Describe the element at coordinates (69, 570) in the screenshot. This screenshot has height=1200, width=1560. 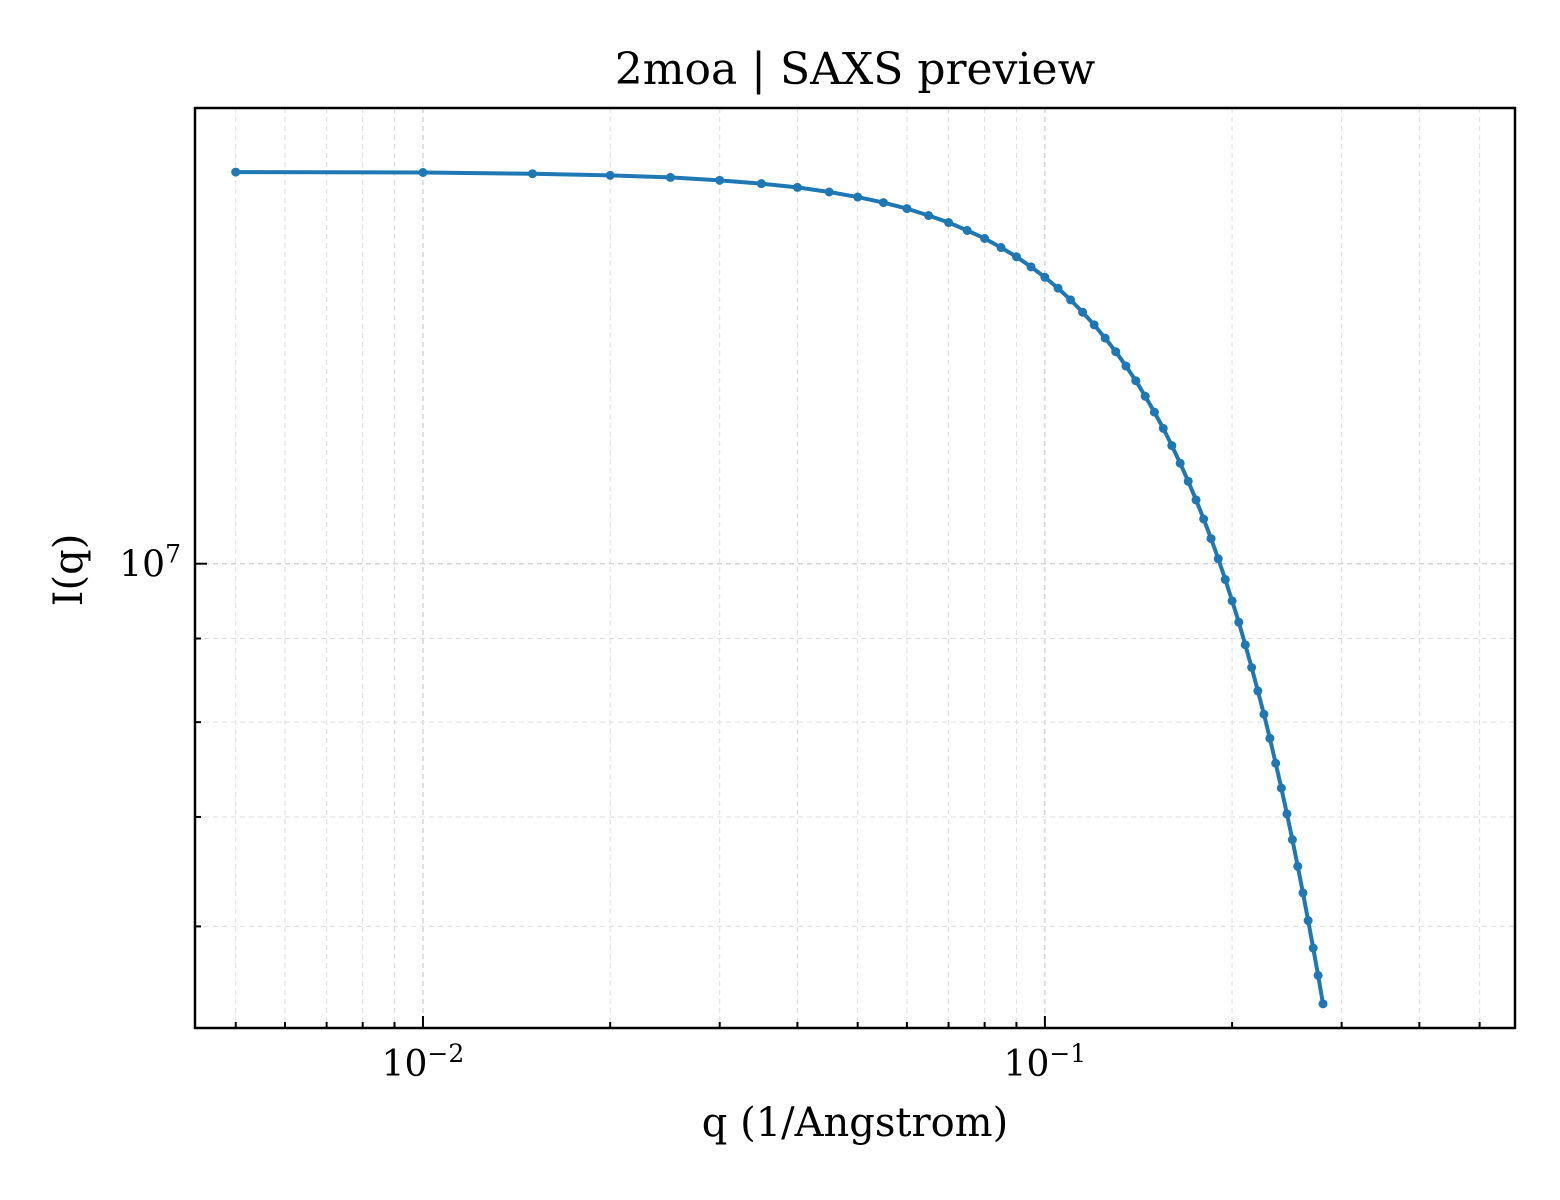
I see `y-axis-title: I(q)` at that location.